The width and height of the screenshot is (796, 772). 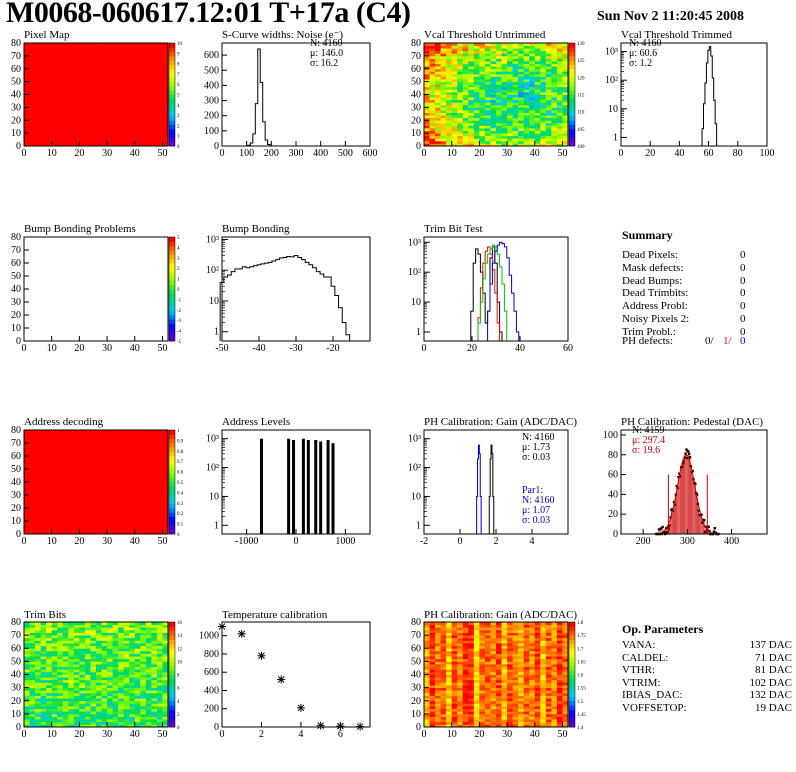 I want to click on colorbar-cell, so click(x=172, y=441).